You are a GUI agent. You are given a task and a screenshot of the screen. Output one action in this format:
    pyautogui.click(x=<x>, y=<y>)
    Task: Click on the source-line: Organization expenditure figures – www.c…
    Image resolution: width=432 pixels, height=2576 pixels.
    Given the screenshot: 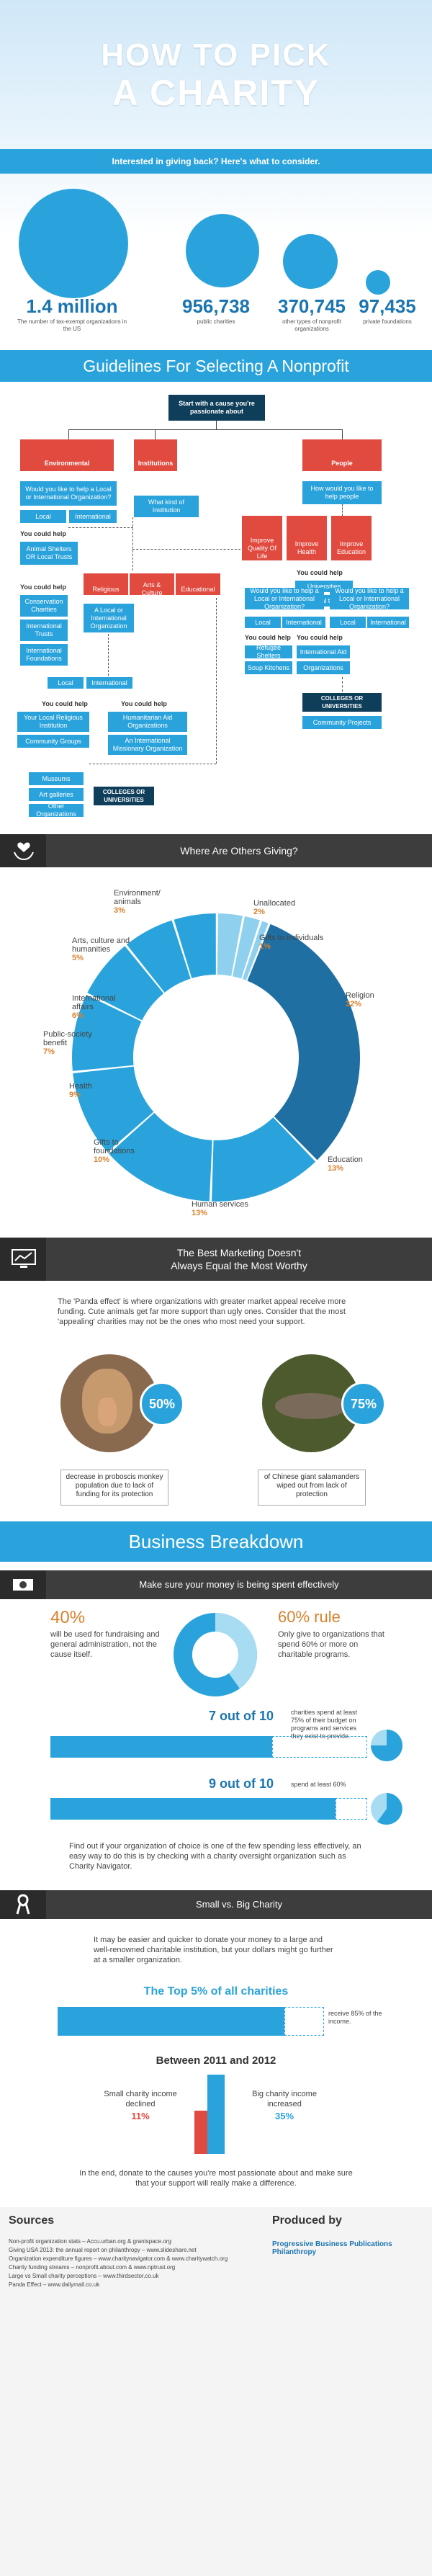 What is the action you would take?
    pyautogui.click(x=118, y=2258)
    